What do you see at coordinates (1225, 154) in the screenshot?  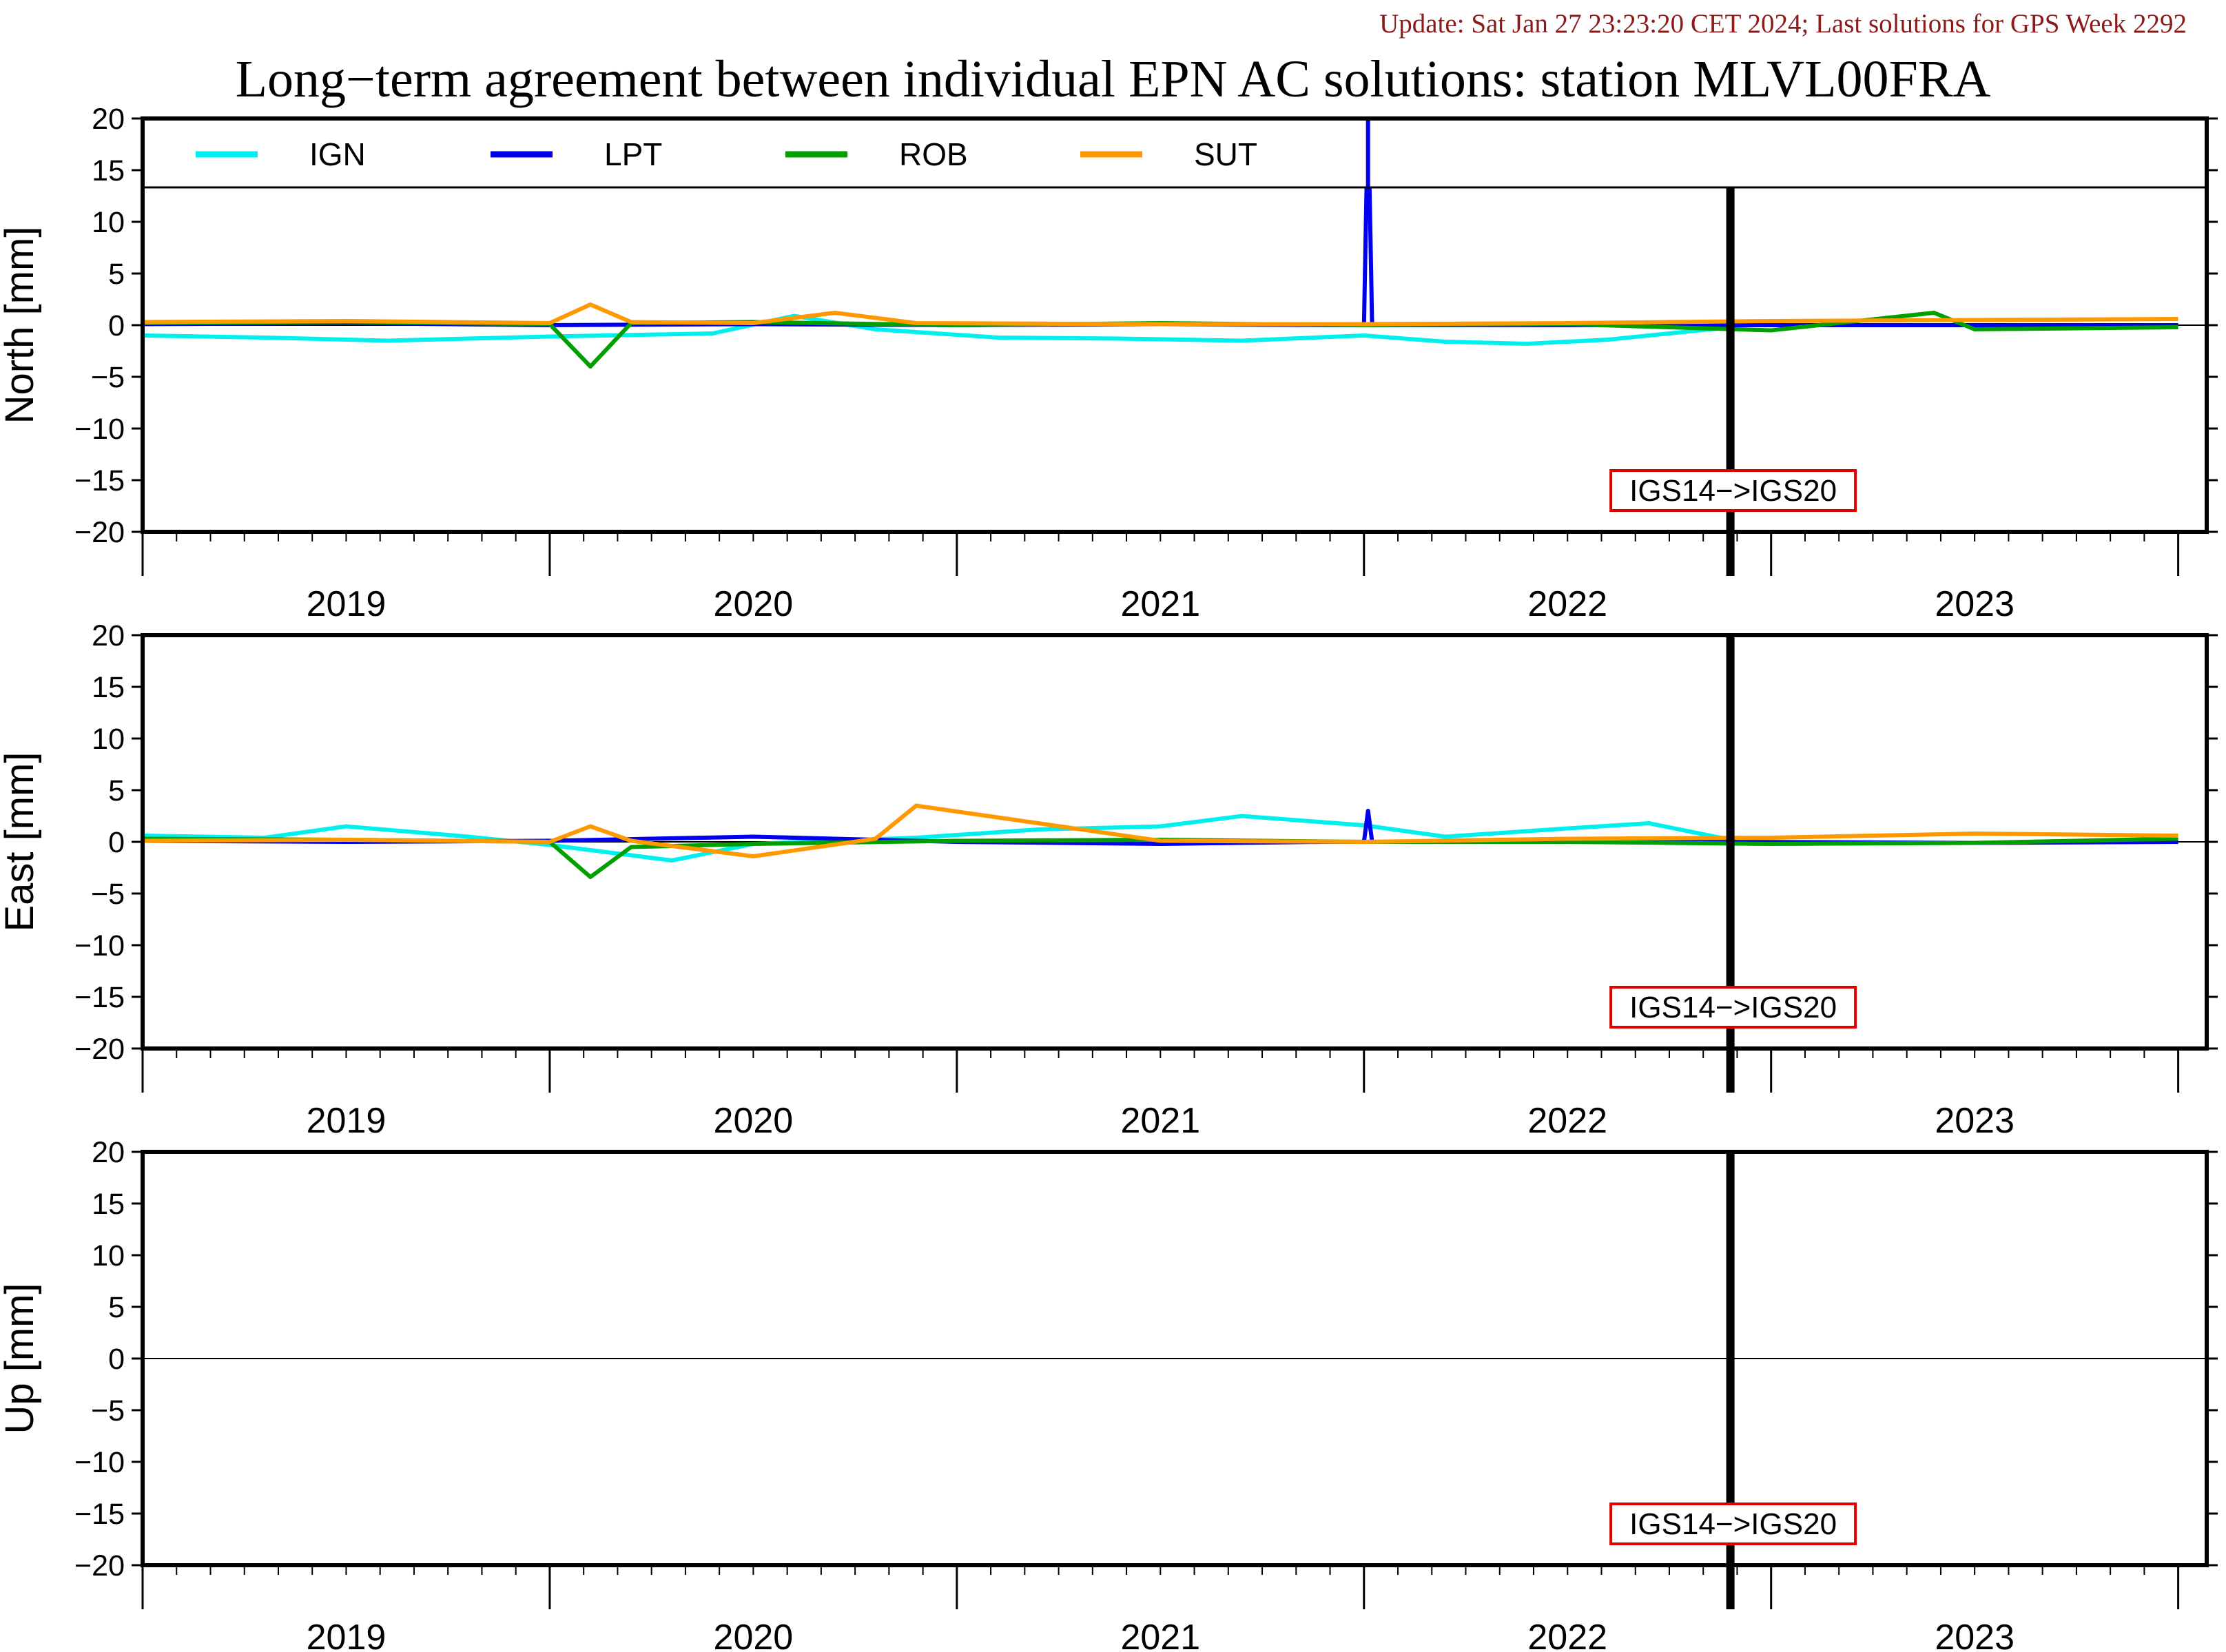 I see `legend-label-sut: SUT` at bounding box center [1225, 154].